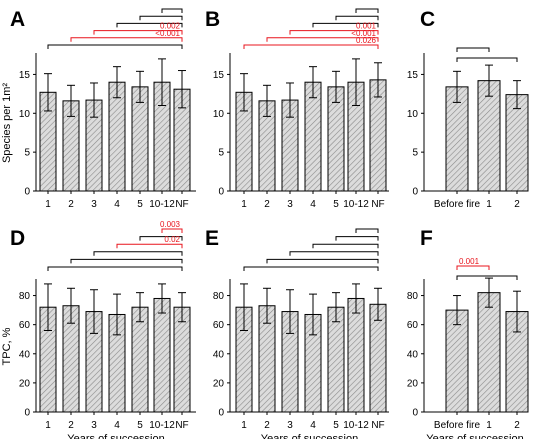 The width and height of the screenshot is (550, 439). Describe the element at coordinates (366, 40) in the screenshot. I see `p-value-label: 0.026` at that location.